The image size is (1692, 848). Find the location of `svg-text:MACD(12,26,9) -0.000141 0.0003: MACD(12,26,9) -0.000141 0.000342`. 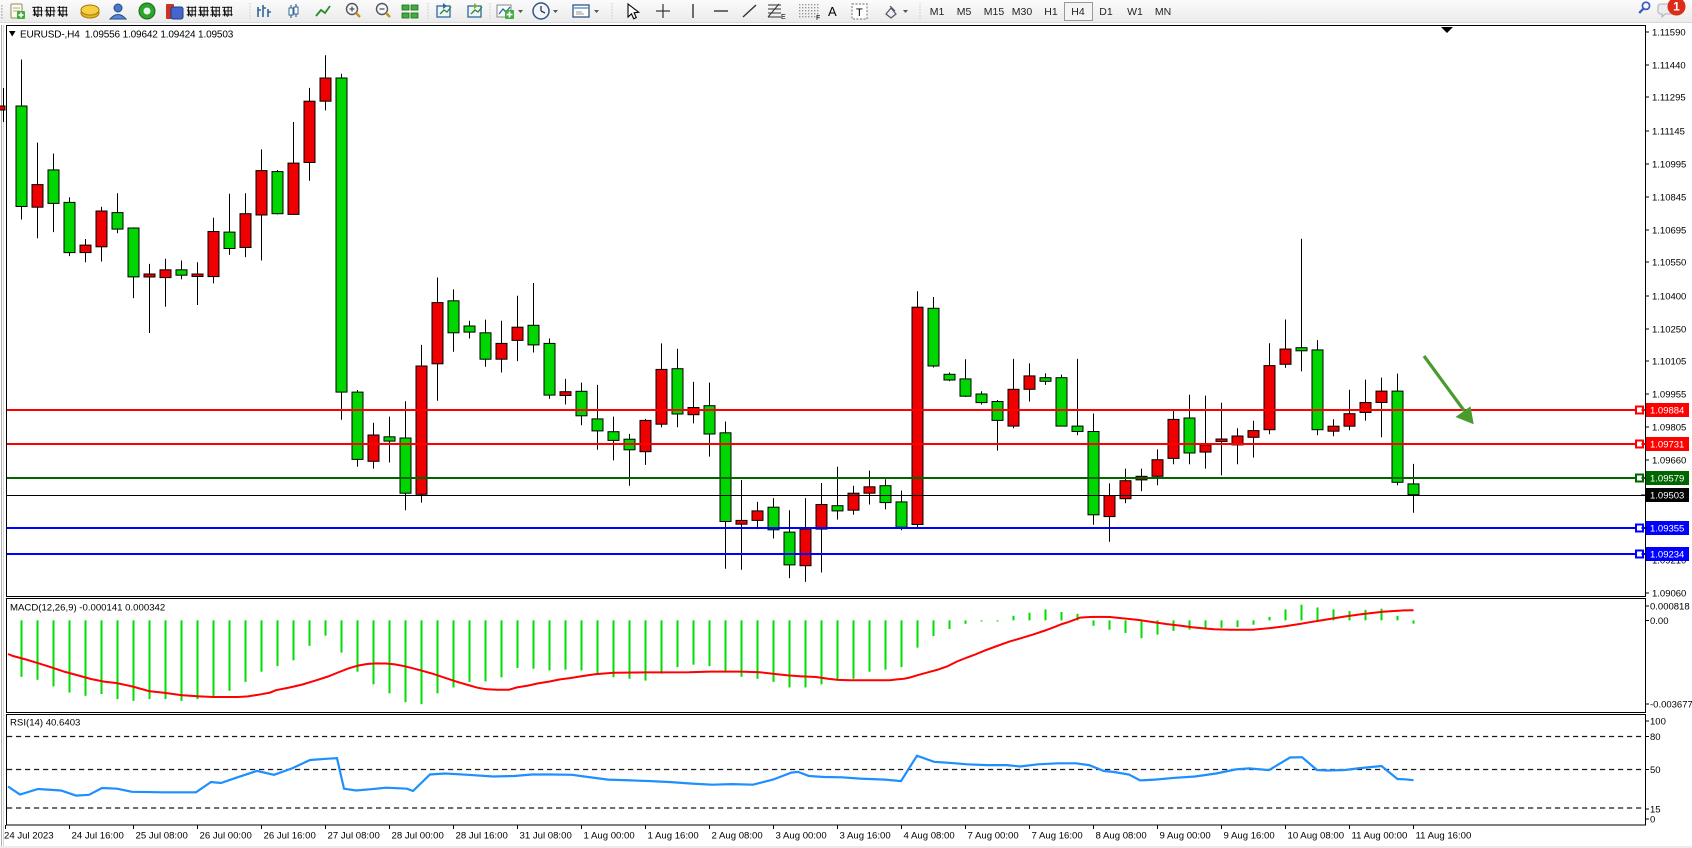

svg-text:MACD(12,26,9) -0.000141 0.0003: MACD(12,26,9) -0.000141 0.000342 is located at coordinates (87, 608).